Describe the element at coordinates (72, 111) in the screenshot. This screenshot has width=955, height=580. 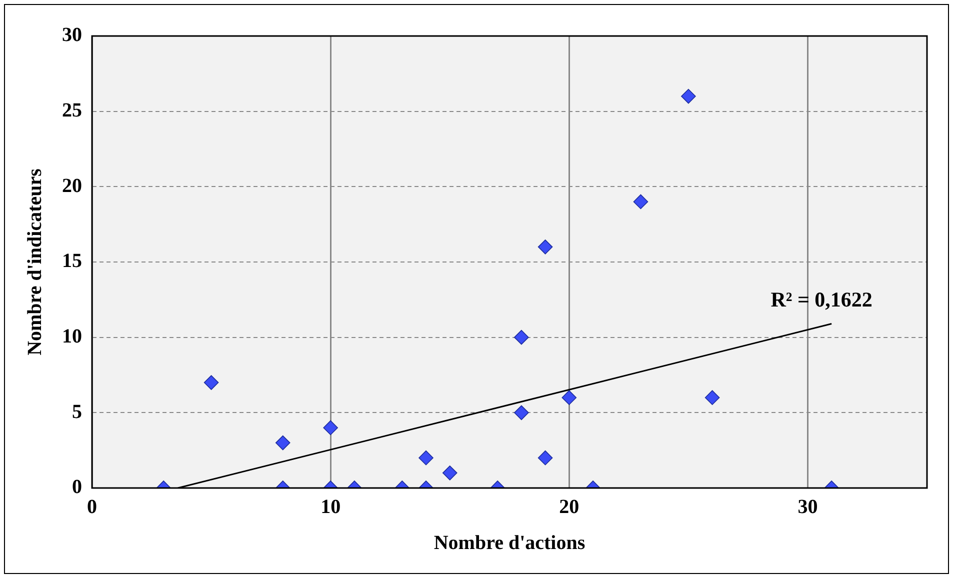
I see `y-tick-label: 25` at that location.